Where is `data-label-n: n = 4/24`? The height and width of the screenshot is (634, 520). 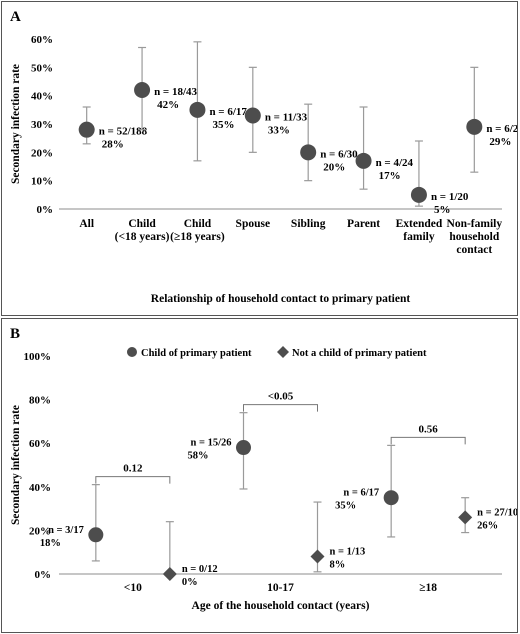
data-label-n: n = 4/24 is located at coordinates (395, 163).